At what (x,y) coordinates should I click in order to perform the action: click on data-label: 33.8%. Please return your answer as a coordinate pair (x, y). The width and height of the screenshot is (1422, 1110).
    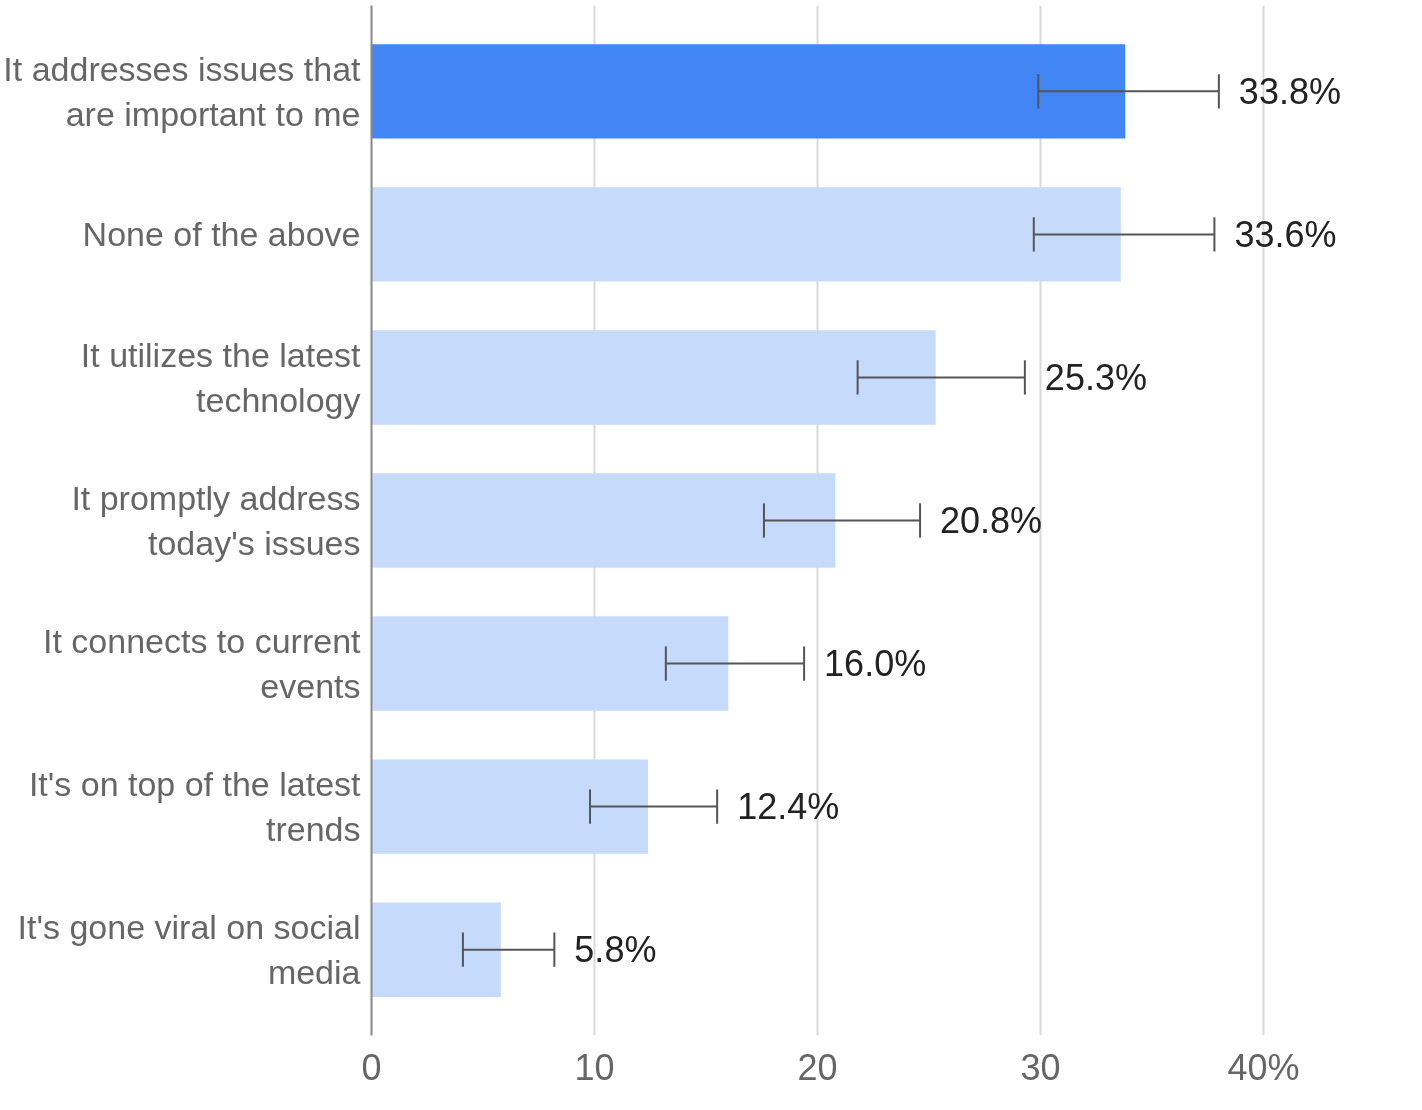
    Looking at the image, I should click on (1289, 91).